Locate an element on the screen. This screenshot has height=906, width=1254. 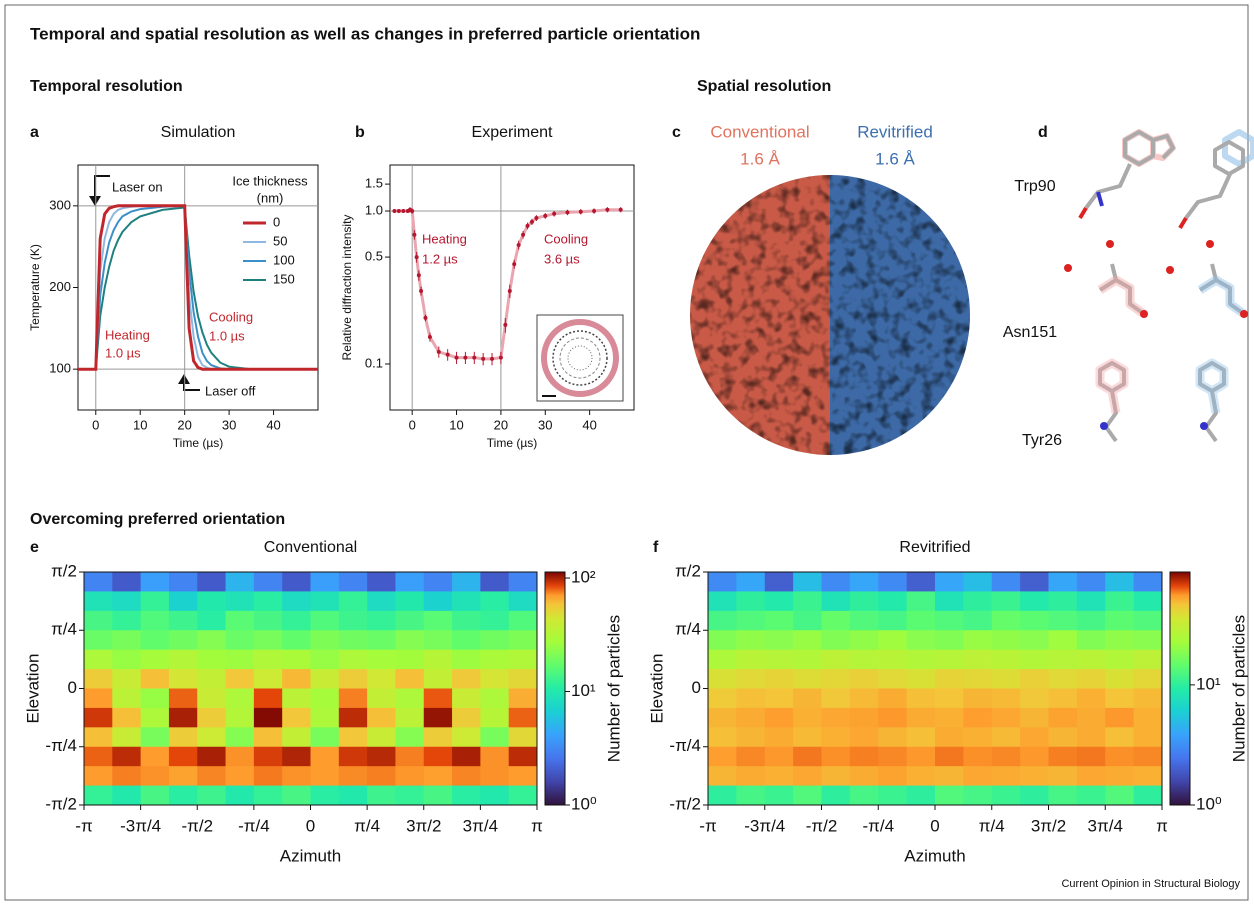
map-label: Conventional is located at coordinates (759, 131).